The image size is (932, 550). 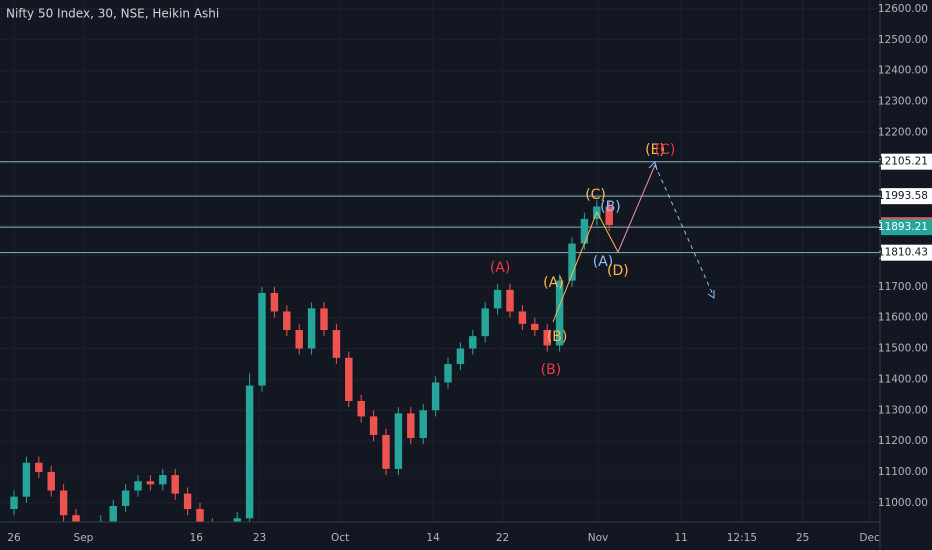 I want to click on chart-title: Nifty 50 Index, 30, NSE, Heikin Ashi, so click(x=112, y=14).